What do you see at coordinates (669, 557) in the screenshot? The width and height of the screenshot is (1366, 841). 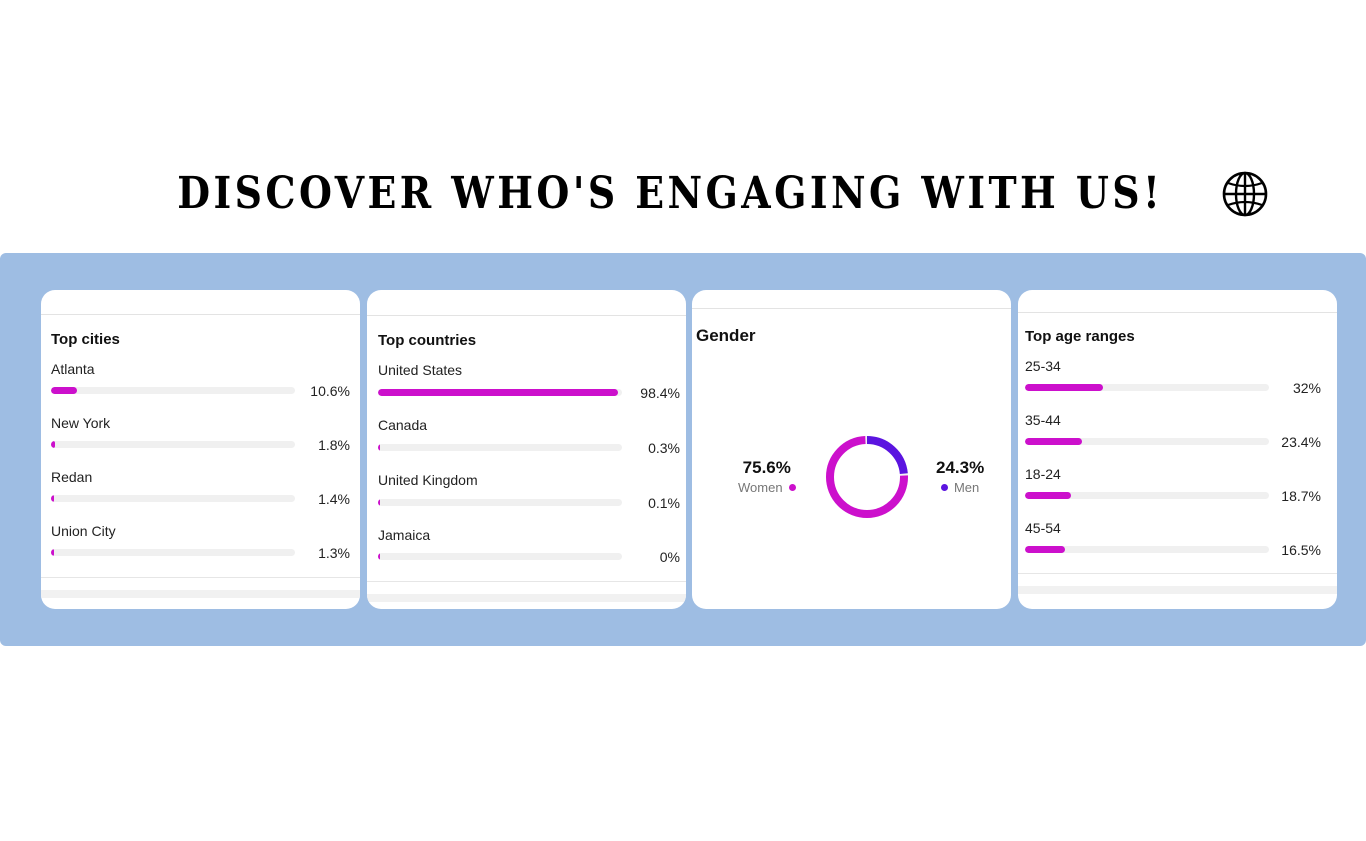 I see `country-percent: 0%` at bounding box center [669, 557].